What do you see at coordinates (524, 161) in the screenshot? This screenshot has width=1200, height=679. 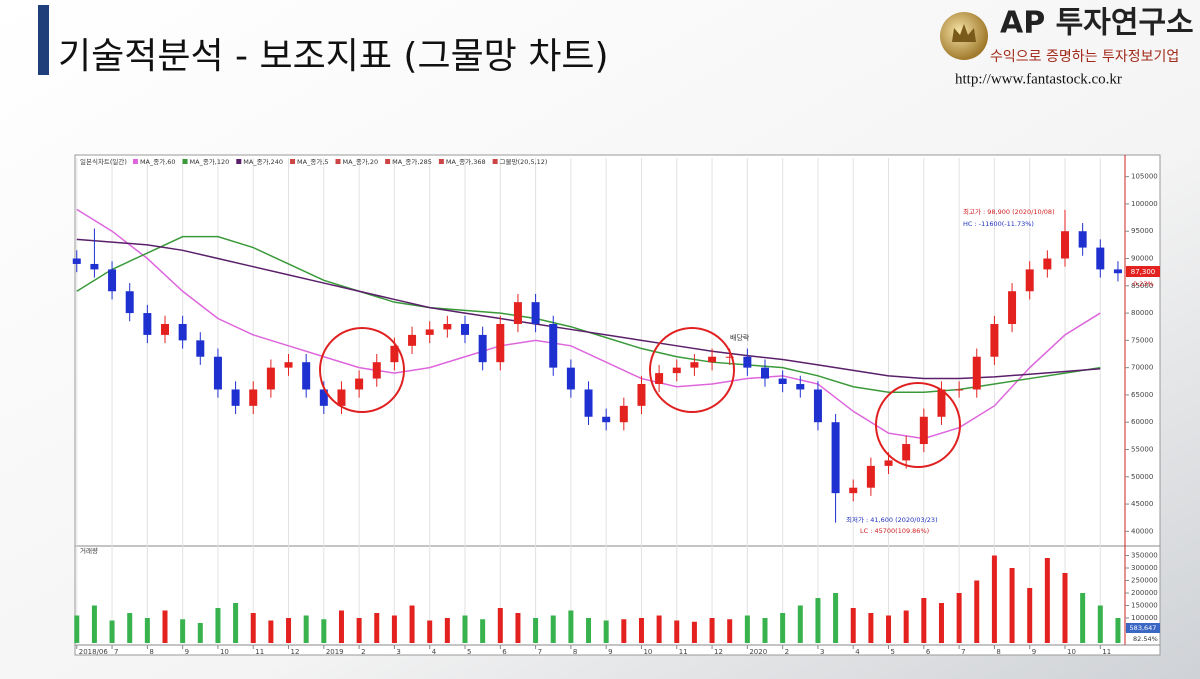 I see `legend-label: 그물망(20,5,12)` at bounding box center [524, 161].